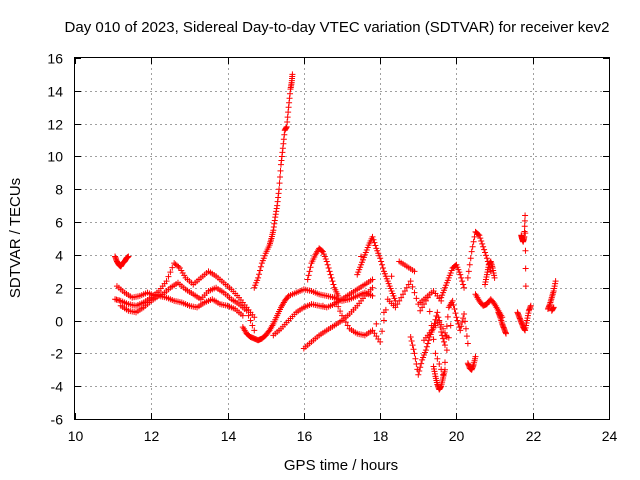 The width and height of the screenshot is (640, 480). What do you see at coordinates (341, 465) in the screenshot?
I see `x-axis-title: GPS time / hours` at bounding box center [341, 465].